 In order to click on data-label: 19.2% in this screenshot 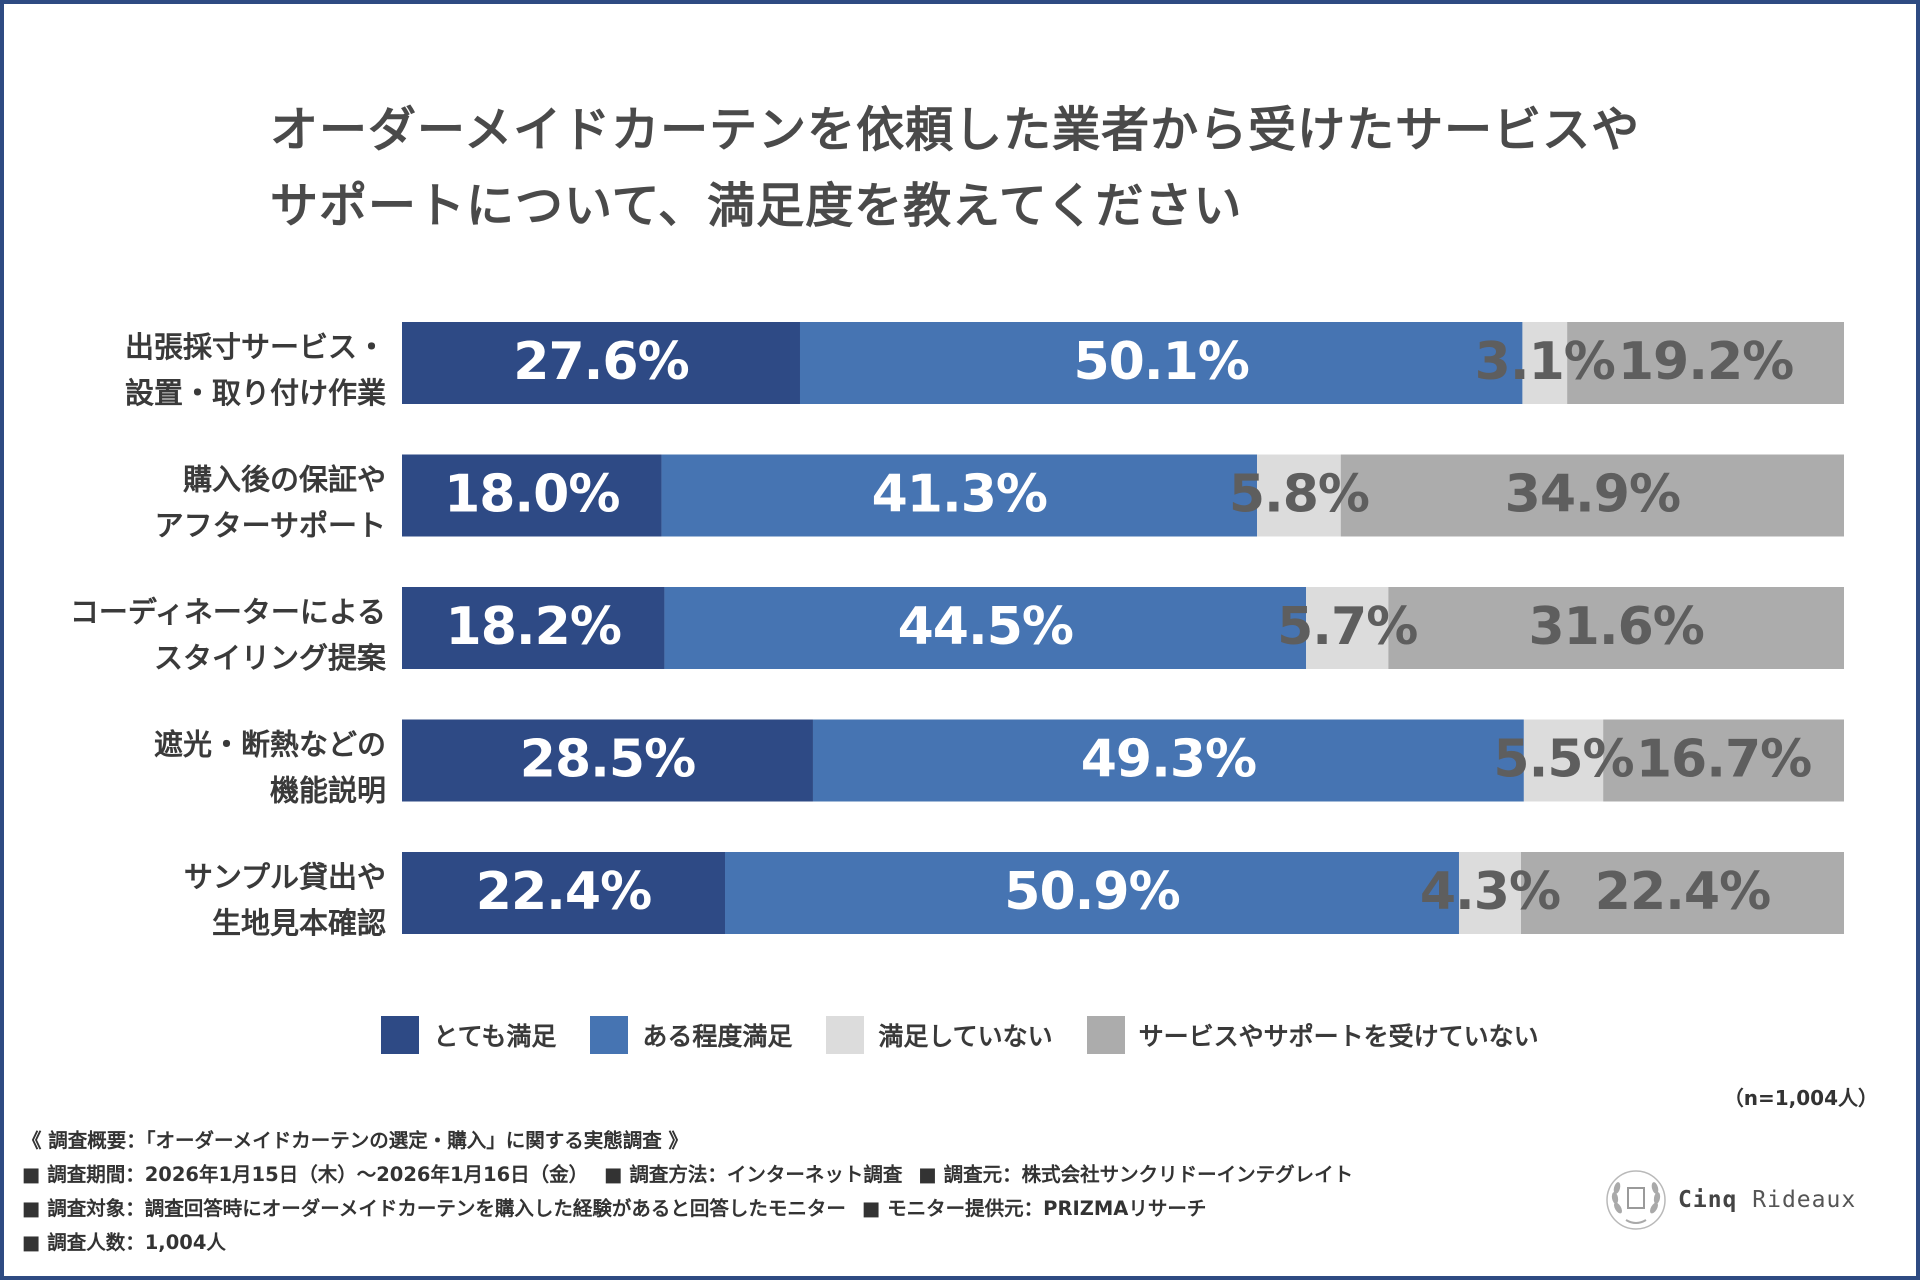, I will do `click(1705, 362)`.